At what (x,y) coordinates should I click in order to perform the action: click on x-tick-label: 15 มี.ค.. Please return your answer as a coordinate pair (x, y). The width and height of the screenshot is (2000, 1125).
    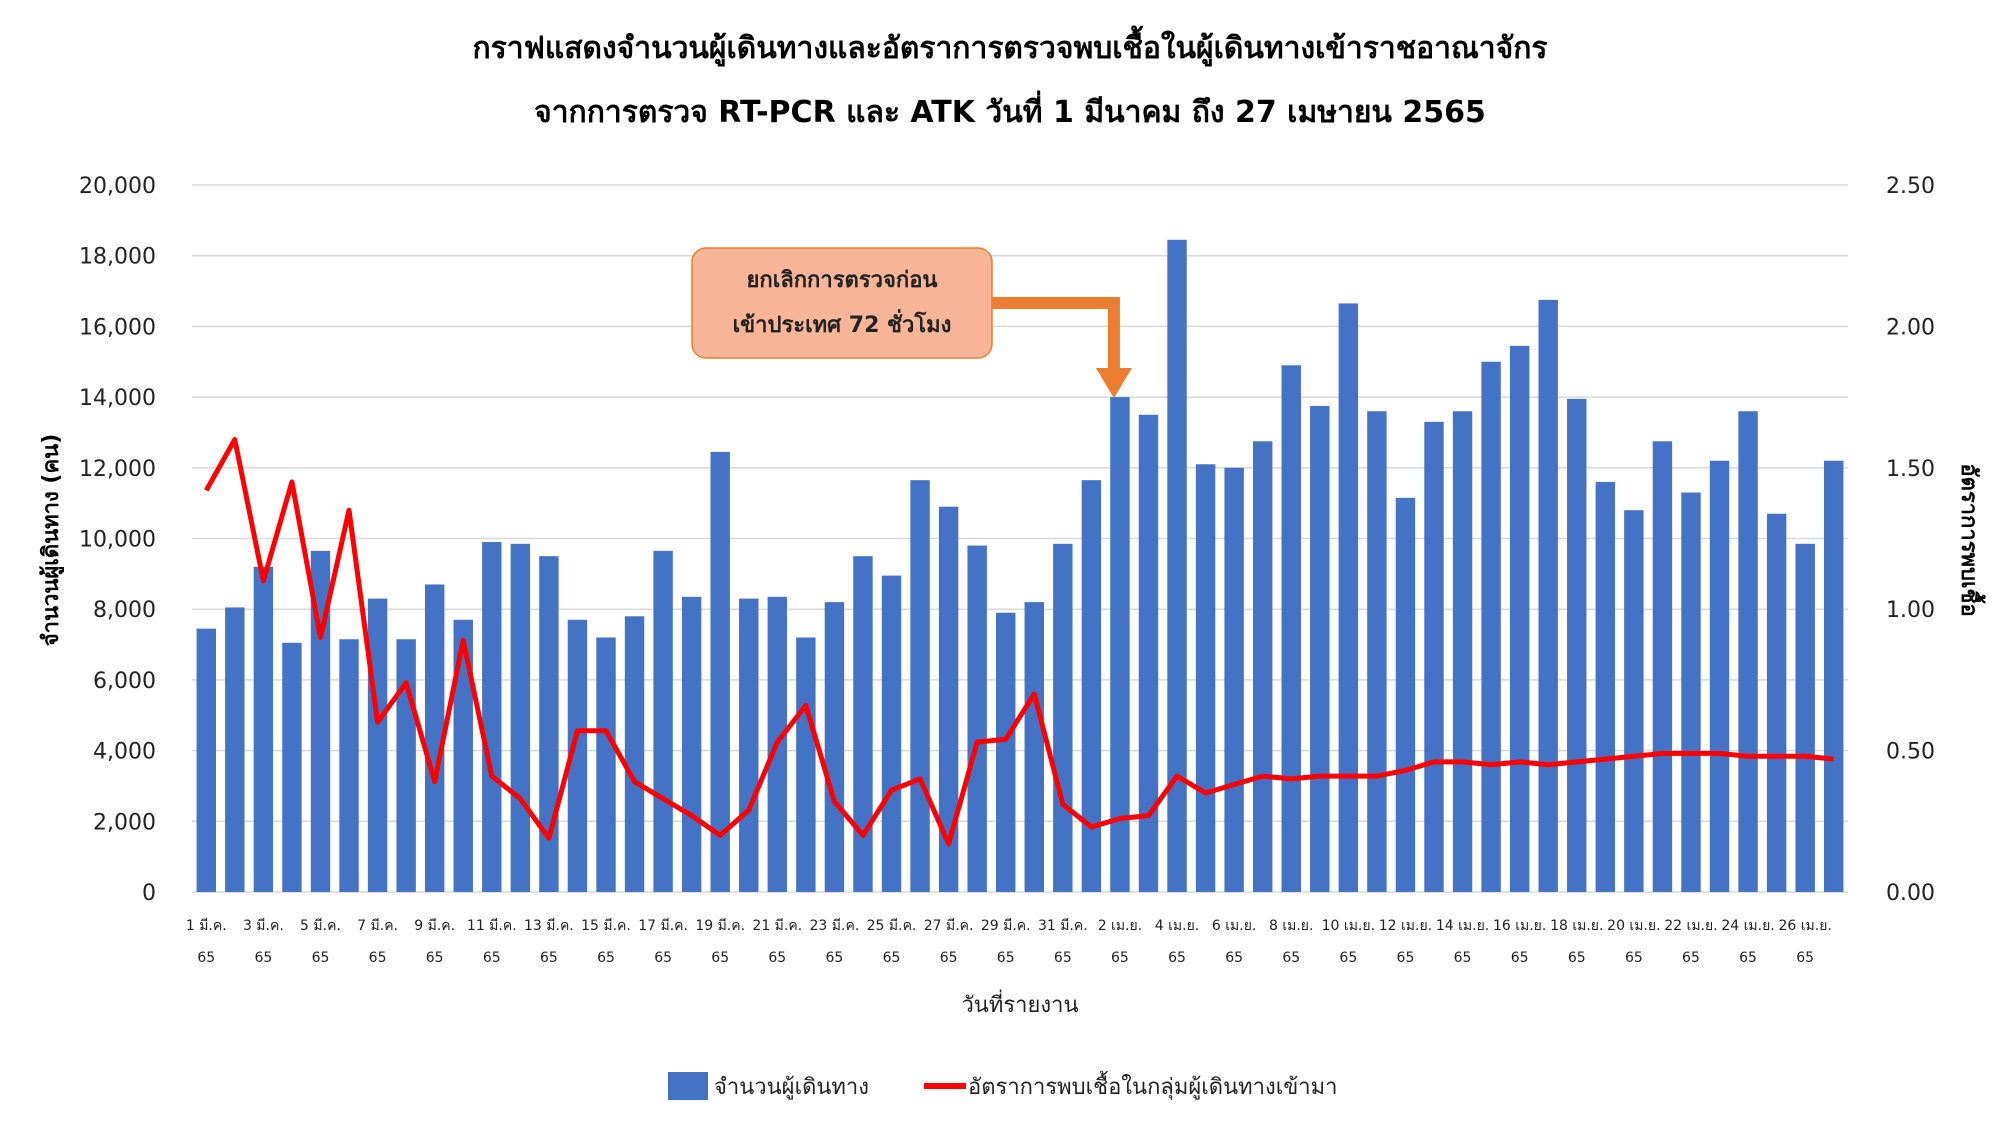
    Looking at the image, I should click on (606, 926).